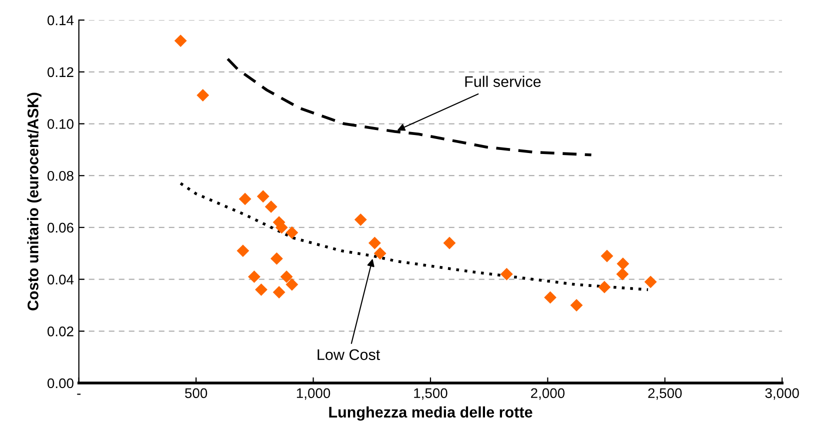  I want to click on y-tick-label: 0.12, so click(61, 72).